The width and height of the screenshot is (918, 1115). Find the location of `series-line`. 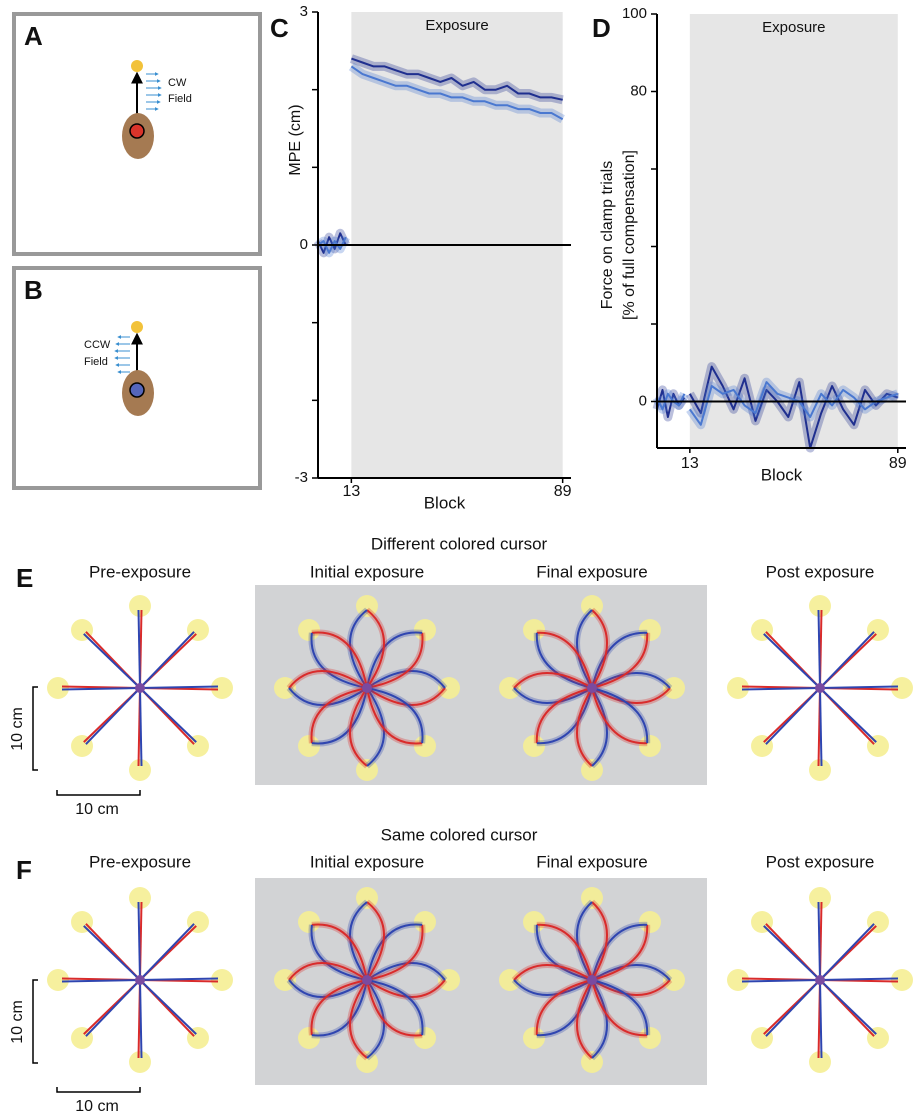

series-line is located at coordinates (777, 403).